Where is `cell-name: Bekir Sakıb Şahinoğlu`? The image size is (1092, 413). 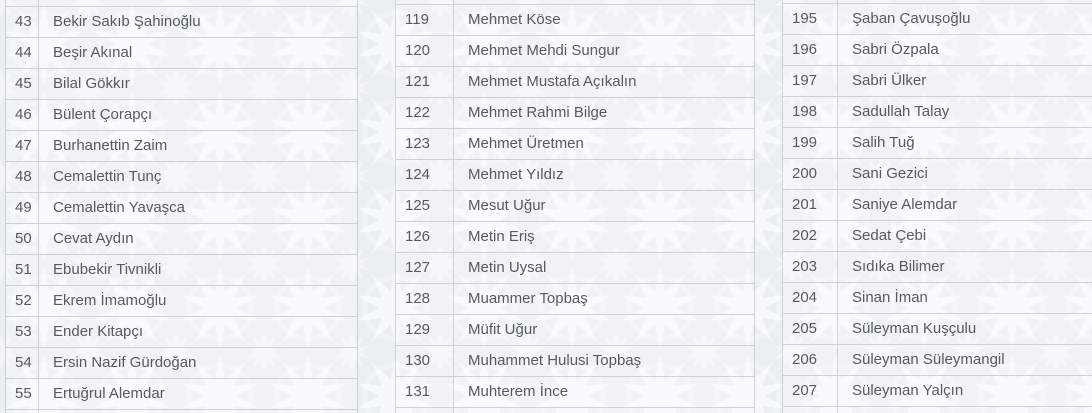 cell-name: Bekir Sakıb Şahinoğlu is located at coordinates (198, 22).